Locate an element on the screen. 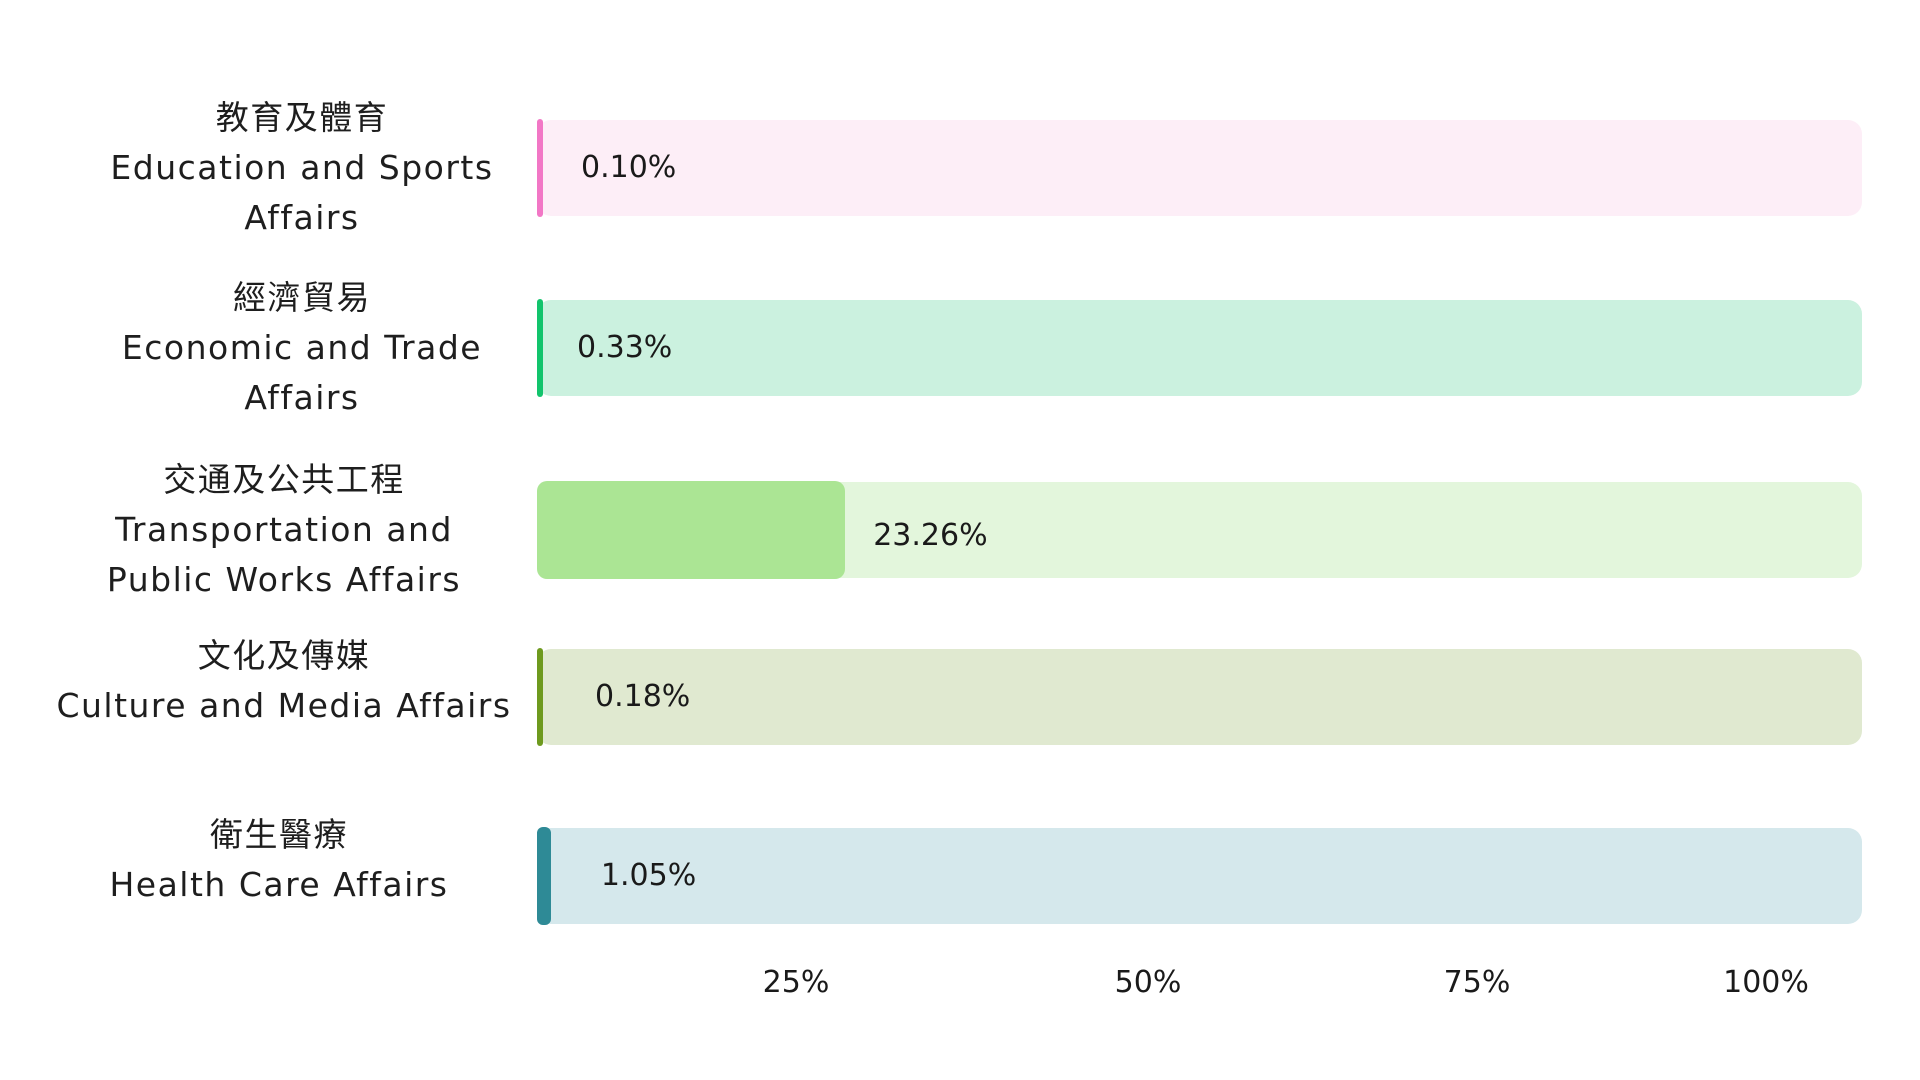  bar-value-label: 0.18% is located at coordinates (643, 696).